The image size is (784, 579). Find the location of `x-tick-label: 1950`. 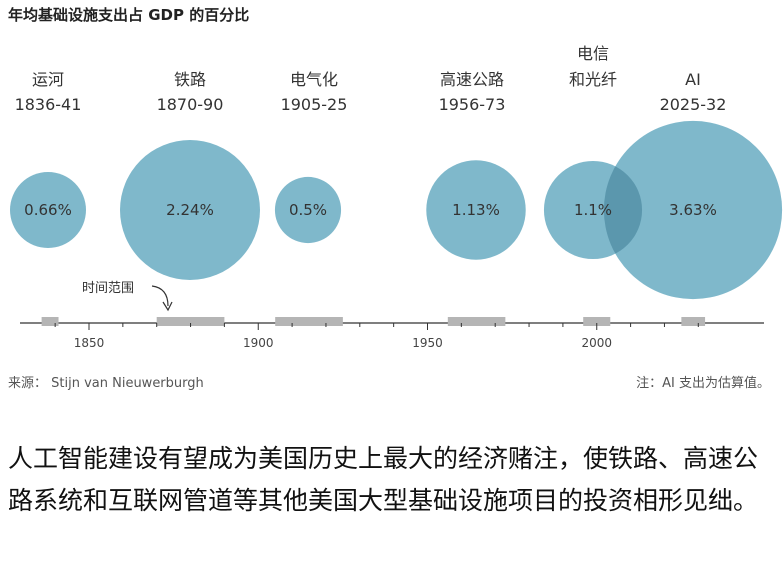

x-tick-label: 1950 is located at coordinates (427, 343).